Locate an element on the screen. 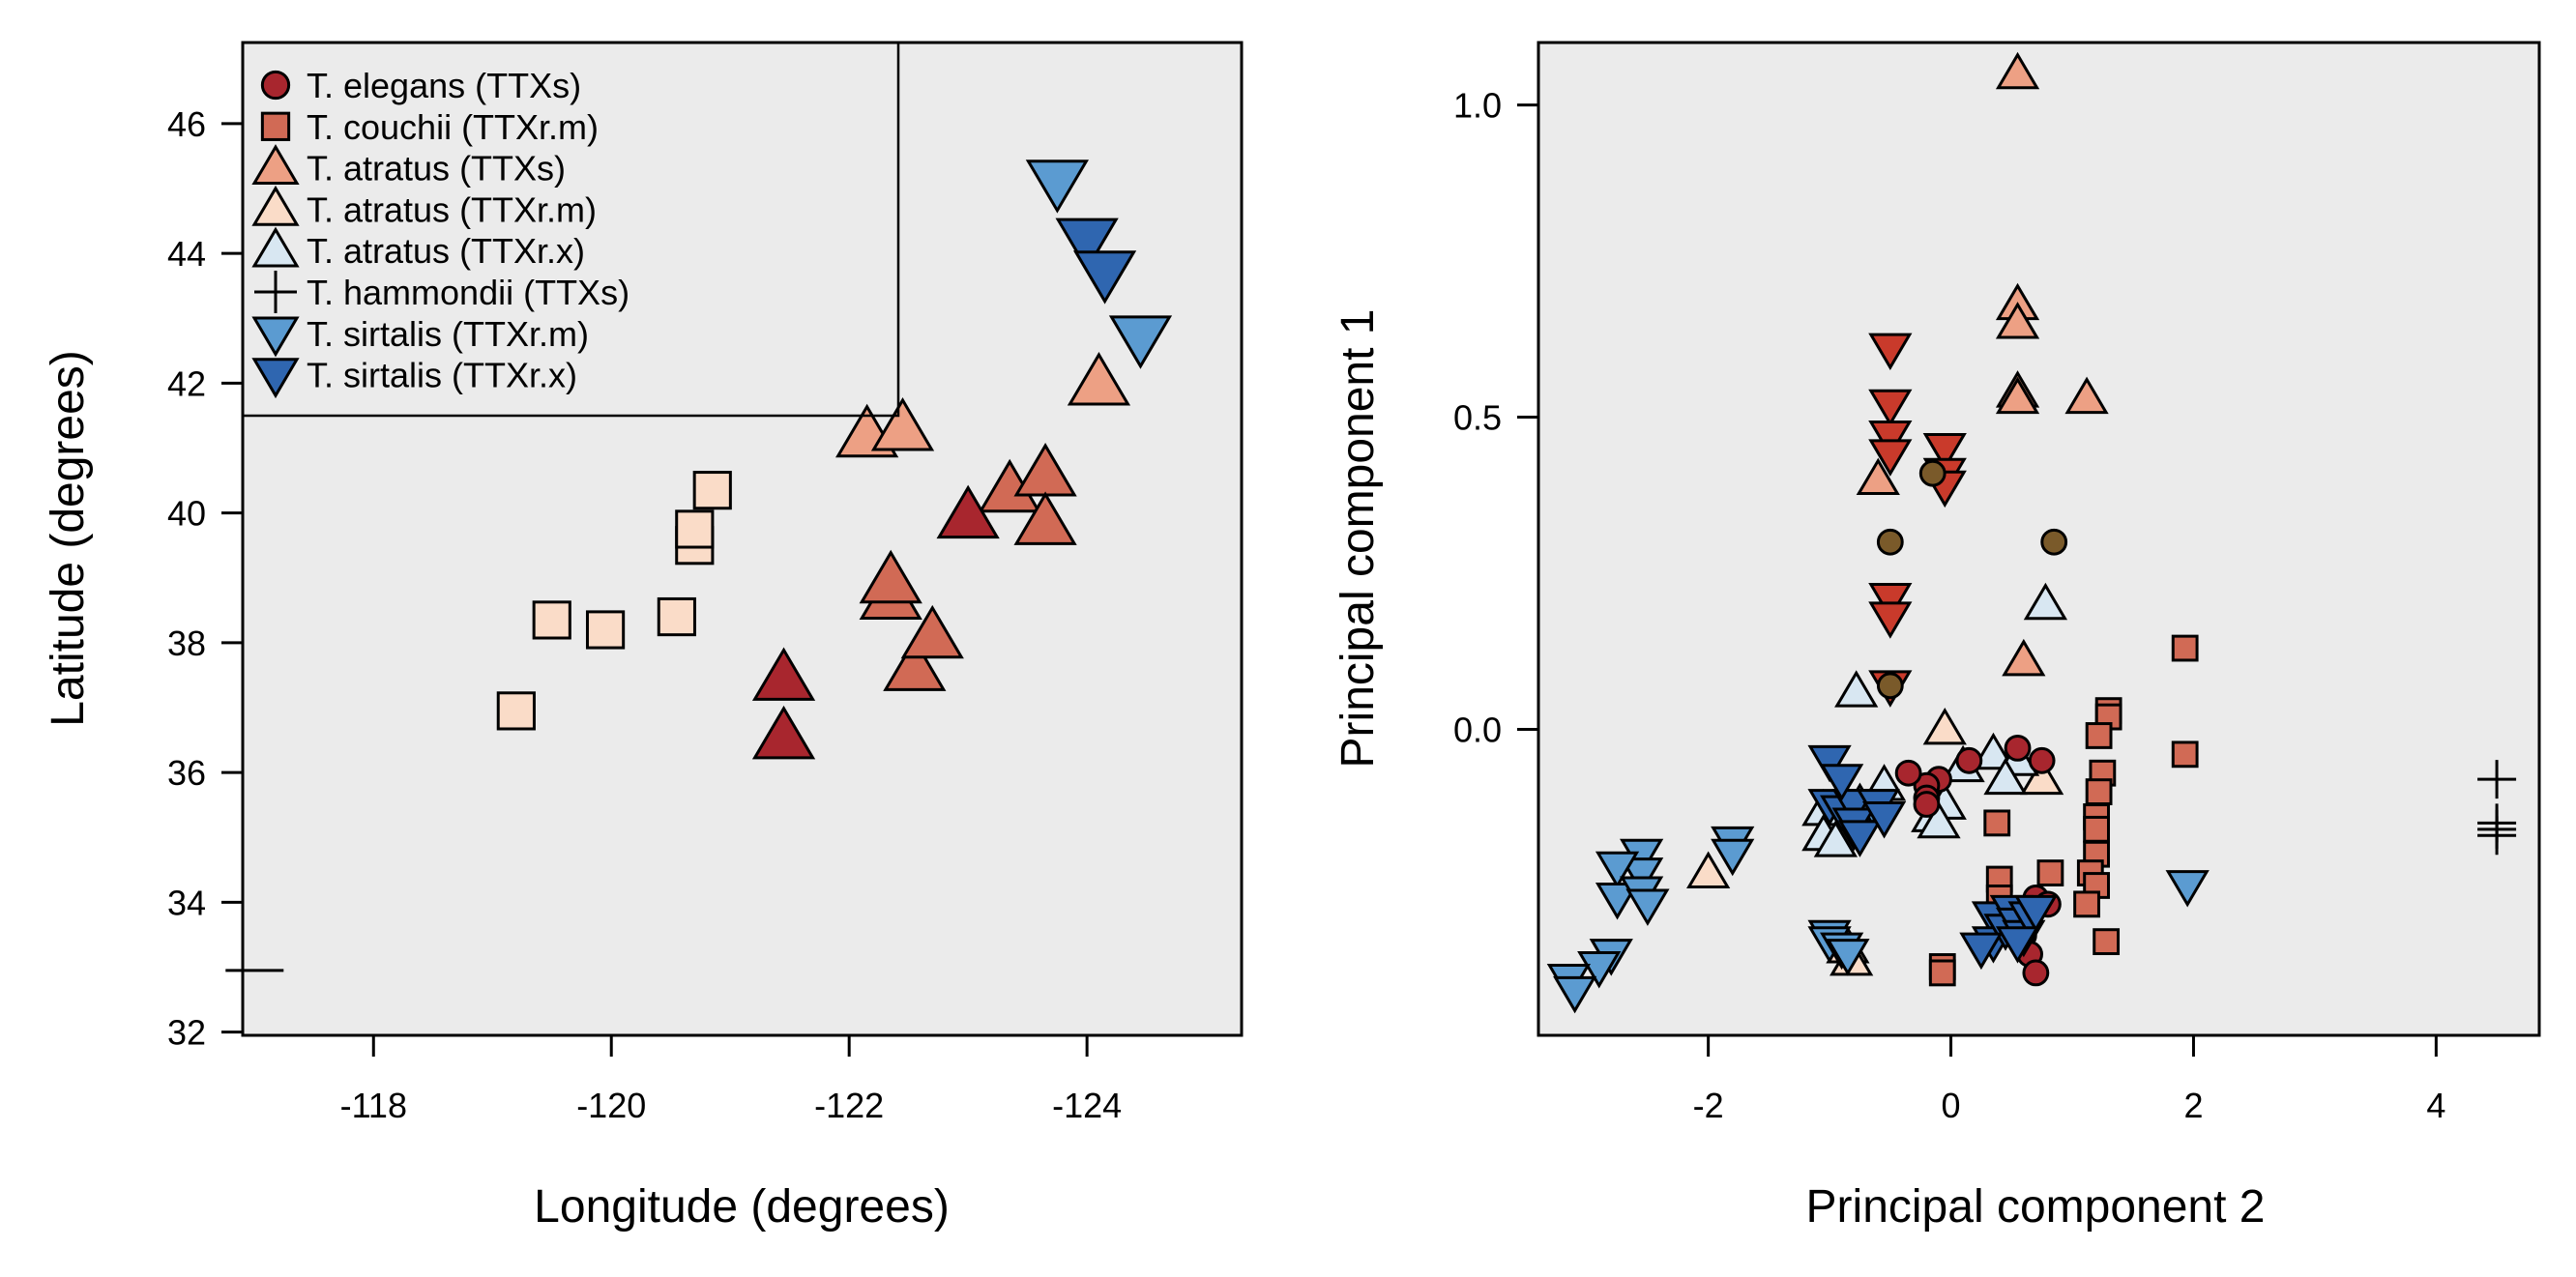 This screenshot has width=2576, height=1277. x-tick-label: -118 is located at coordinates (373, 1105).